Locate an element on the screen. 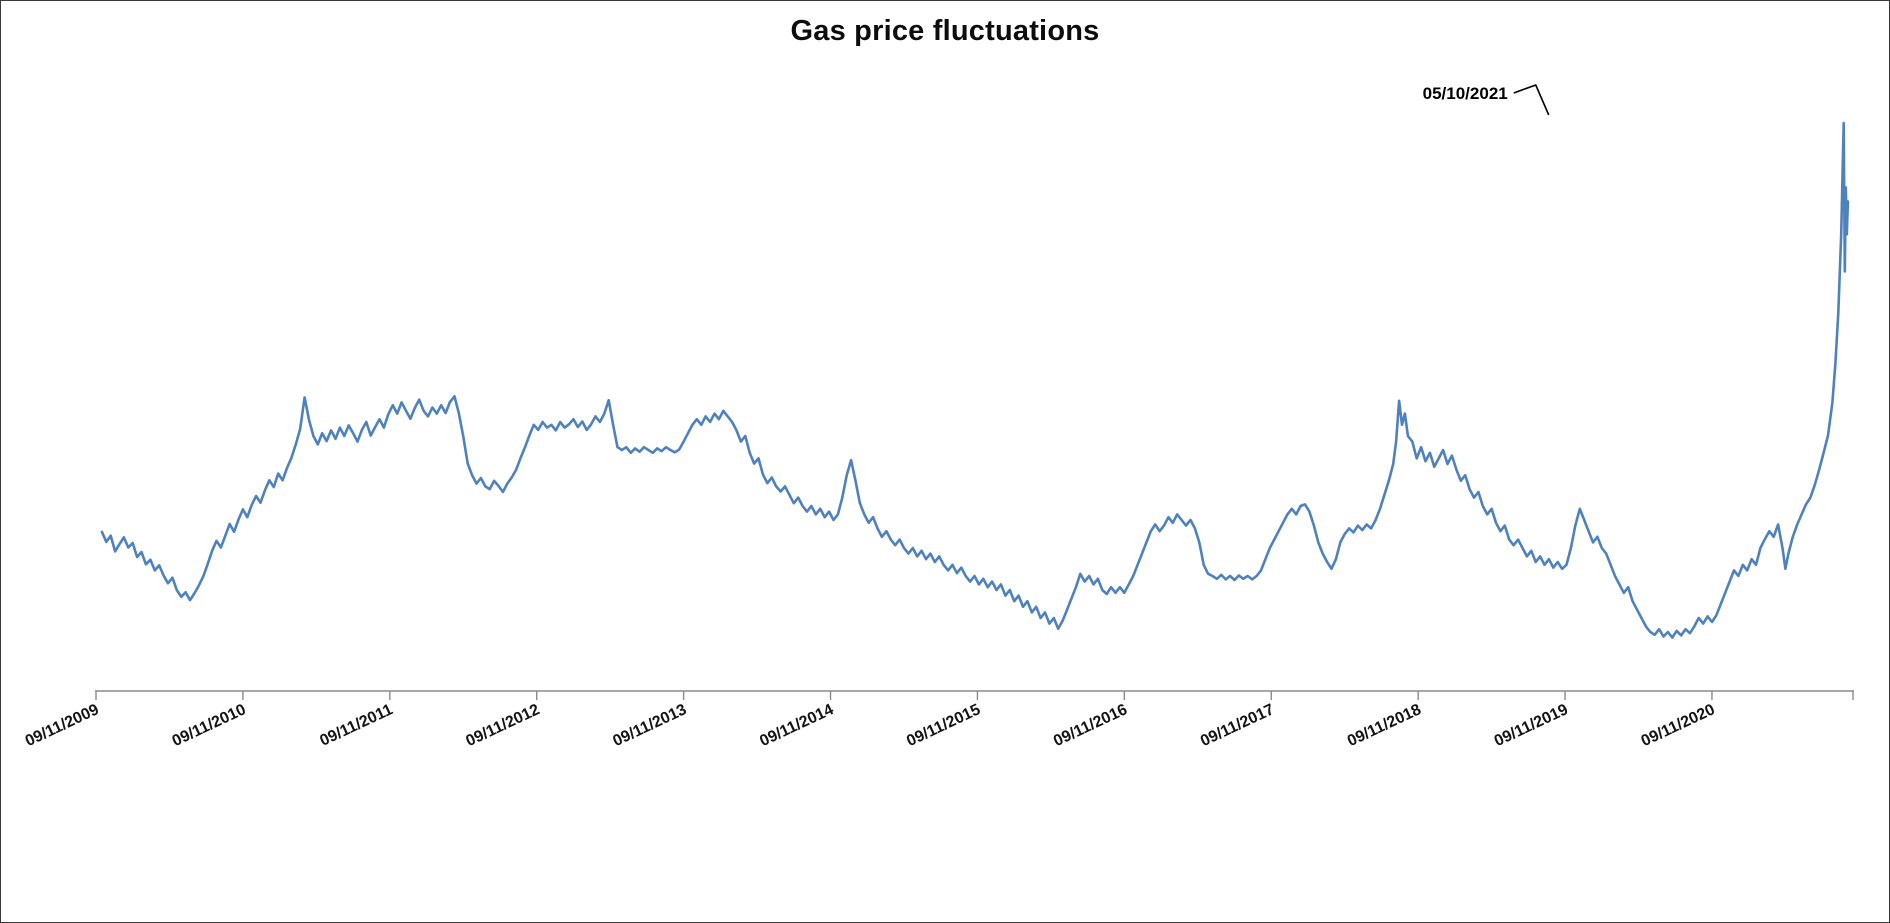  x-tick-label: 09/11/2018 is located at coordinates (1384, 725).